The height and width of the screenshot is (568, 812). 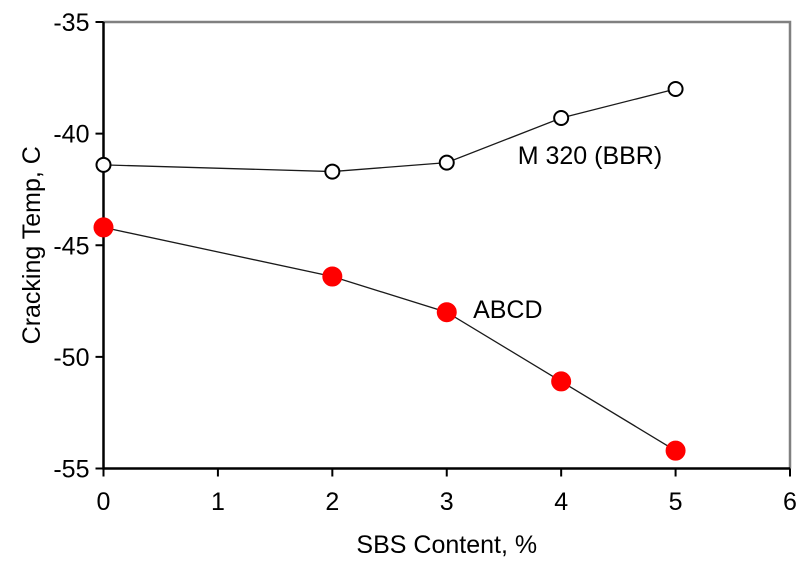 What do you see at coordinates (71, 358) in the screenshot?
I see `y-axis-tick-label: -50` at bounding box center [71, 358].